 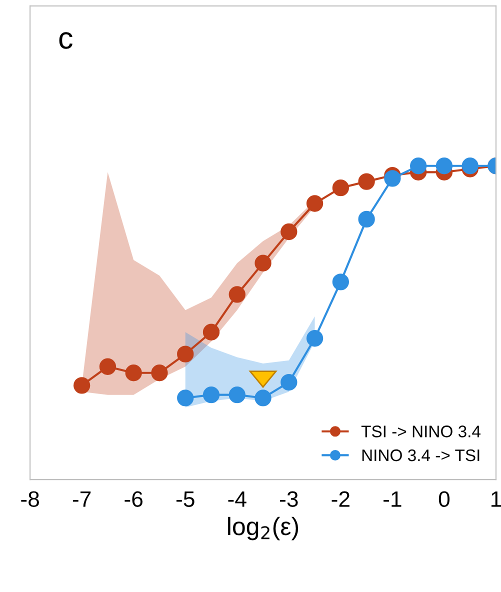 What do you see at coordinates (185, 499) in the screenshot?
I see `x-tick-label: -5` at bounding box center [185, 499].